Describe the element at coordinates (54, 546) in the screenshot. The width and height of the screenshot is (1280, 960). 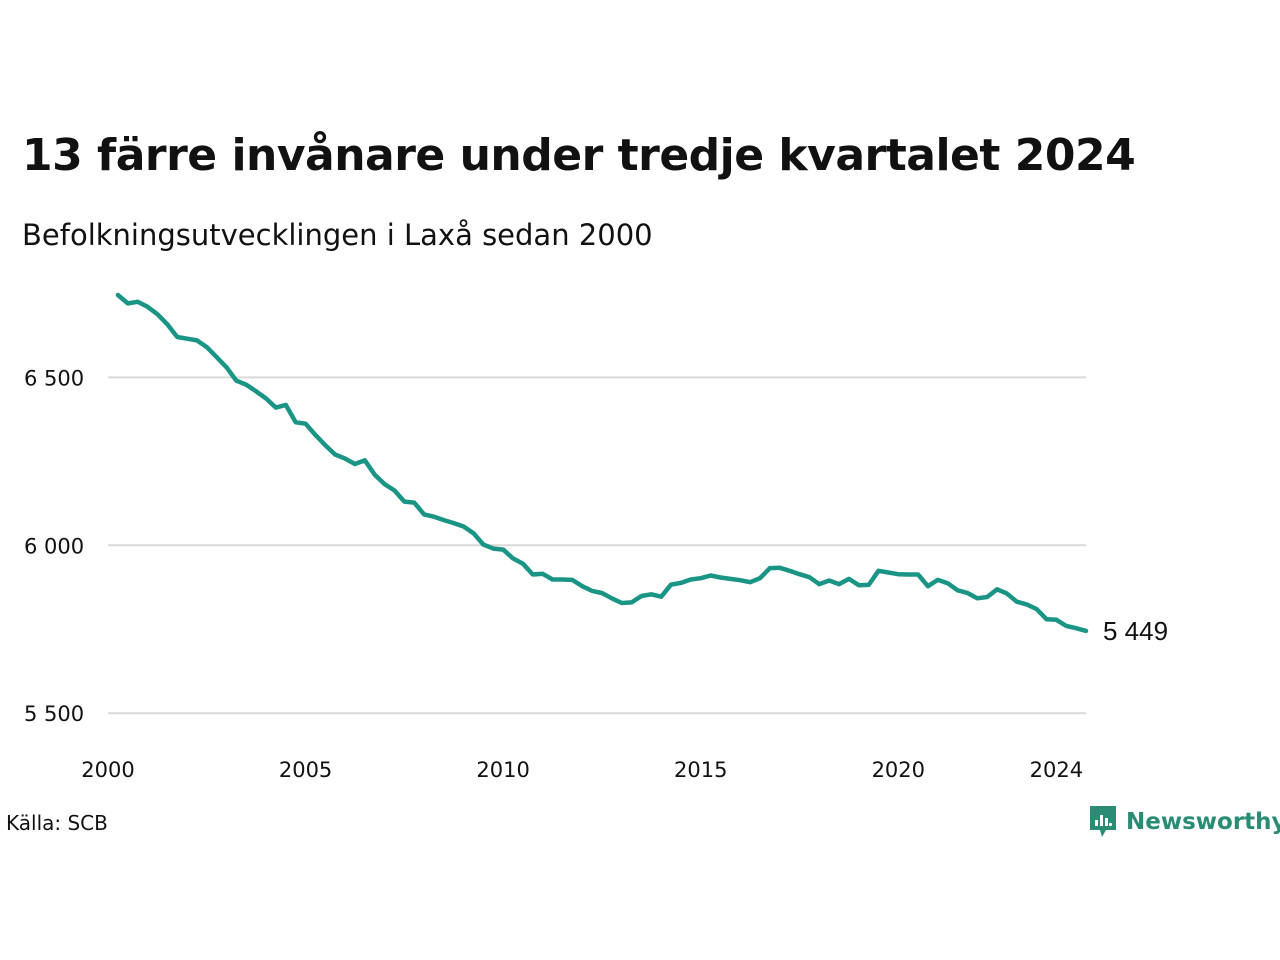
I see `y-tick-label: 6 000` at that location.